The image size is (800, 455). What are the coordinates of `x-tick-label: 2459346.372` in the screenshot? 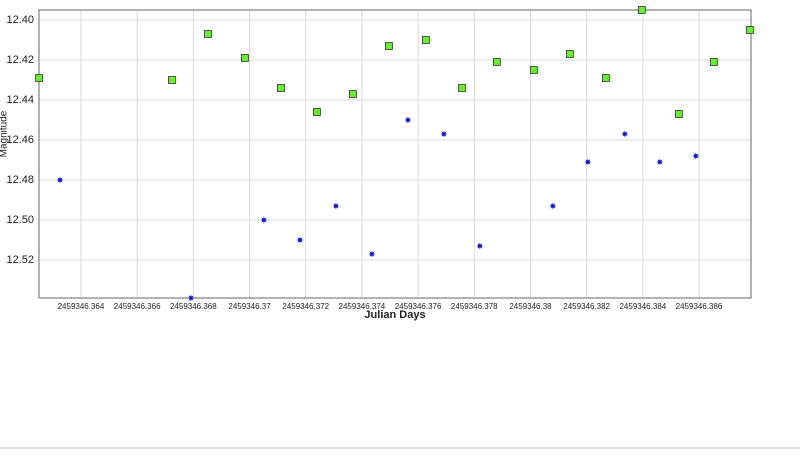 It's located at (305, 306).